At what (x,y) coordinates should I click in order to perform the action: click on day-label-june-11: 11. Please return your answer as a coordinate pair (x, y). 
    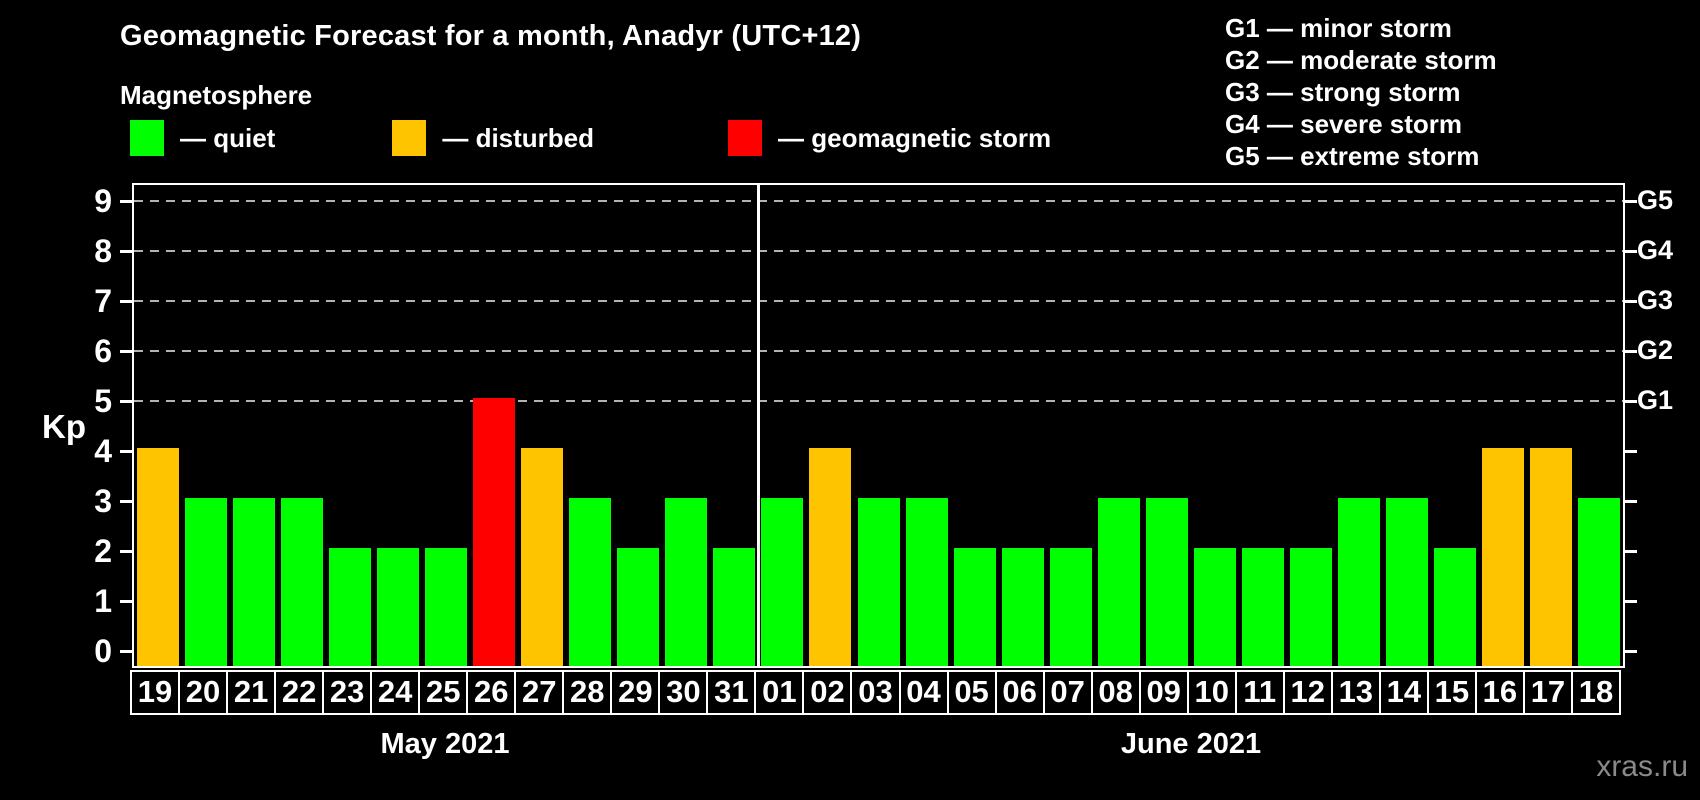
    Looking at the image, I should click on (1259, 692).